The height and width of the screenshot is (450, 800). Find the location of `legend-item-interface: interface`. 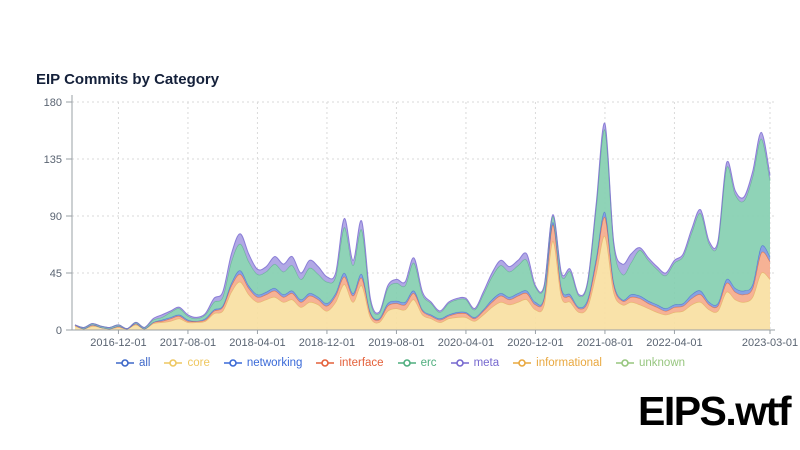

legend-item-interface: interface is located at coordinates (349, 363).